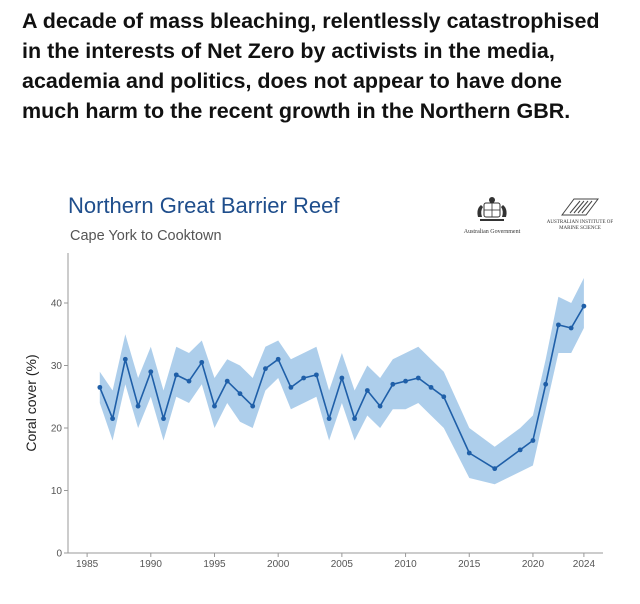 This screenshot has height=604, width=640. Describe the element at coordinates (151, 564) in the screenshot. I see `x-tick-label: 1990` at that location.